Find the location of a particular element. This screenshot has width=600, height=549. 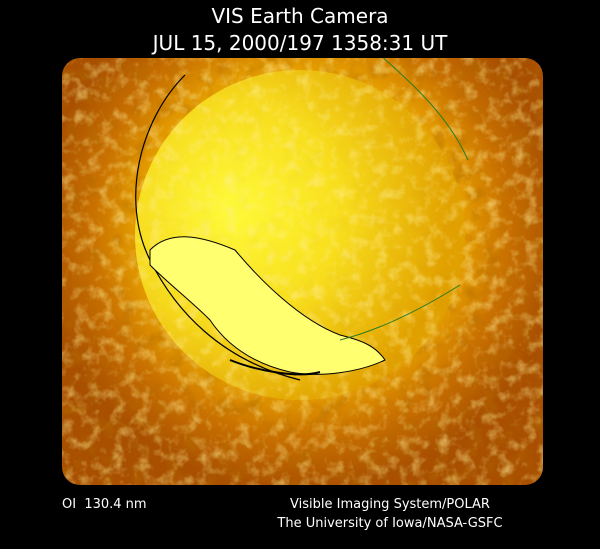

timestamp: JUL 15, 2000/197 1358:31 UT is located at coordinates (299, 43).